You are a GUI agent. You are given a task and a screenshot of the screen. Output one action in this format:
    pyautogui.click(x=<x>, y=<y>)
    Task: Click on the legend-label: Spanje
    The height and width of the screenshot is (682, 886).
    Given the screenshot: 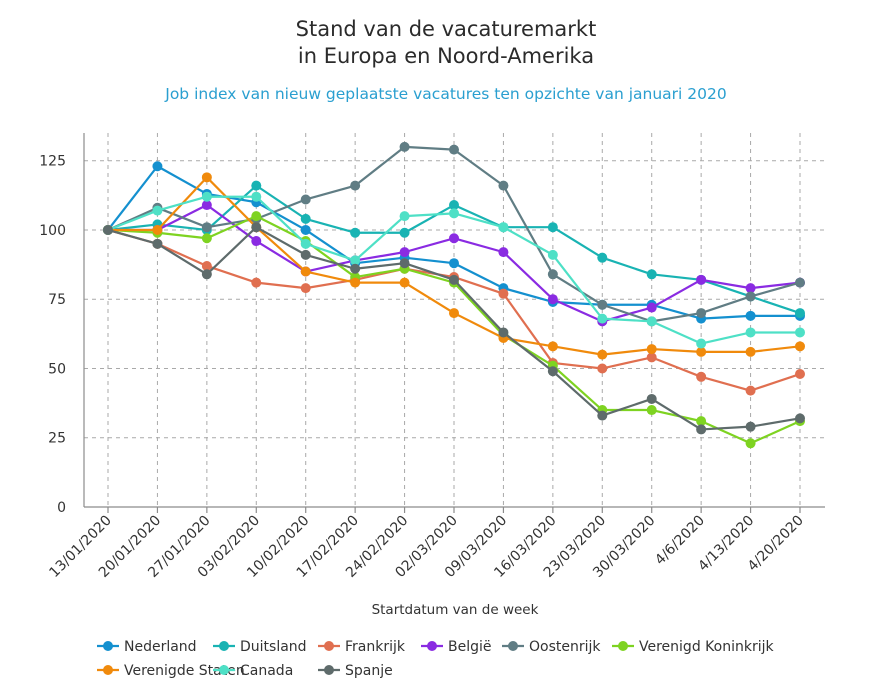 What is the action you would take?
    pyautogui.click(x=369, y=671)
    